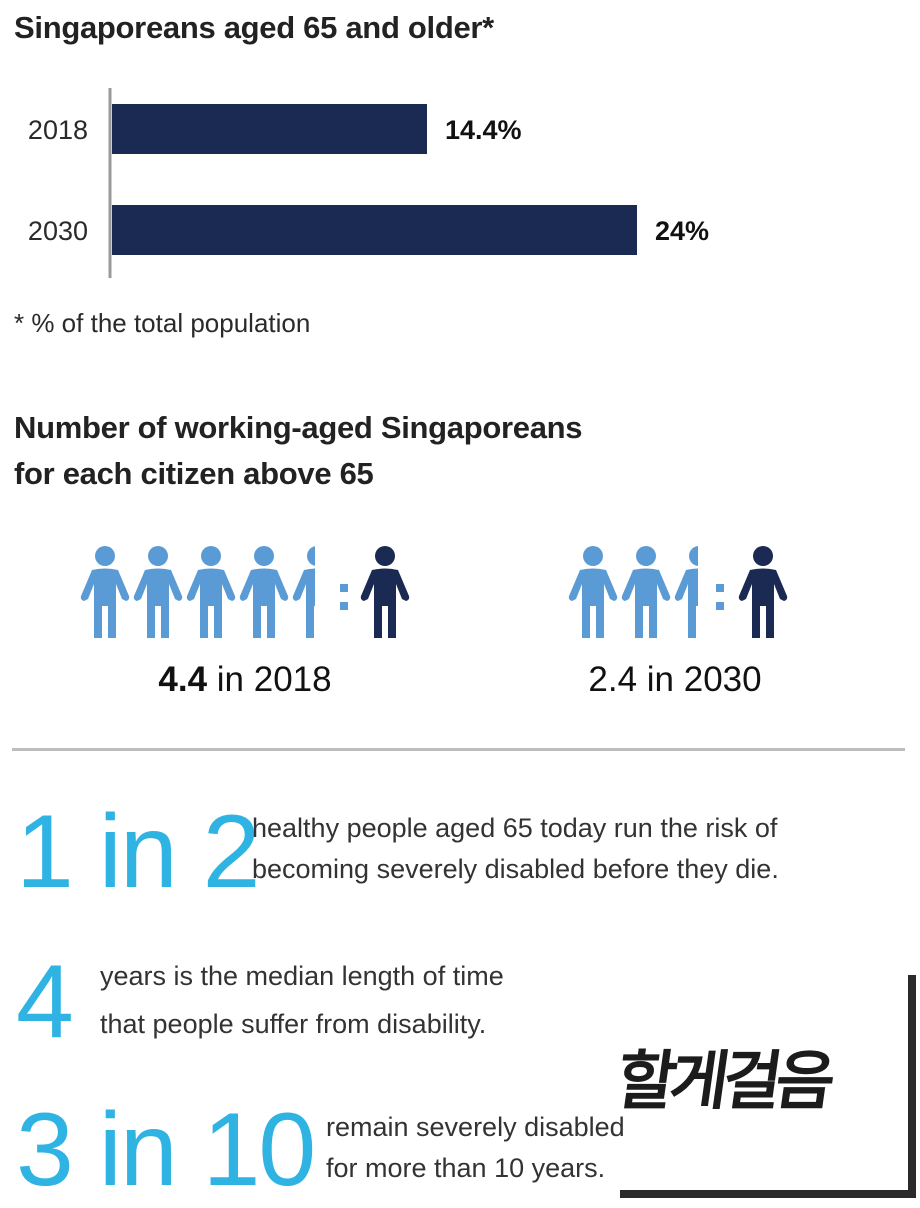 The image size is (920, 1208). What do you see at coordinates (675, 679) in the screenshot?
I see `ratio-label-2030: 2.4 in 2030` at bounding box center [675, 679].